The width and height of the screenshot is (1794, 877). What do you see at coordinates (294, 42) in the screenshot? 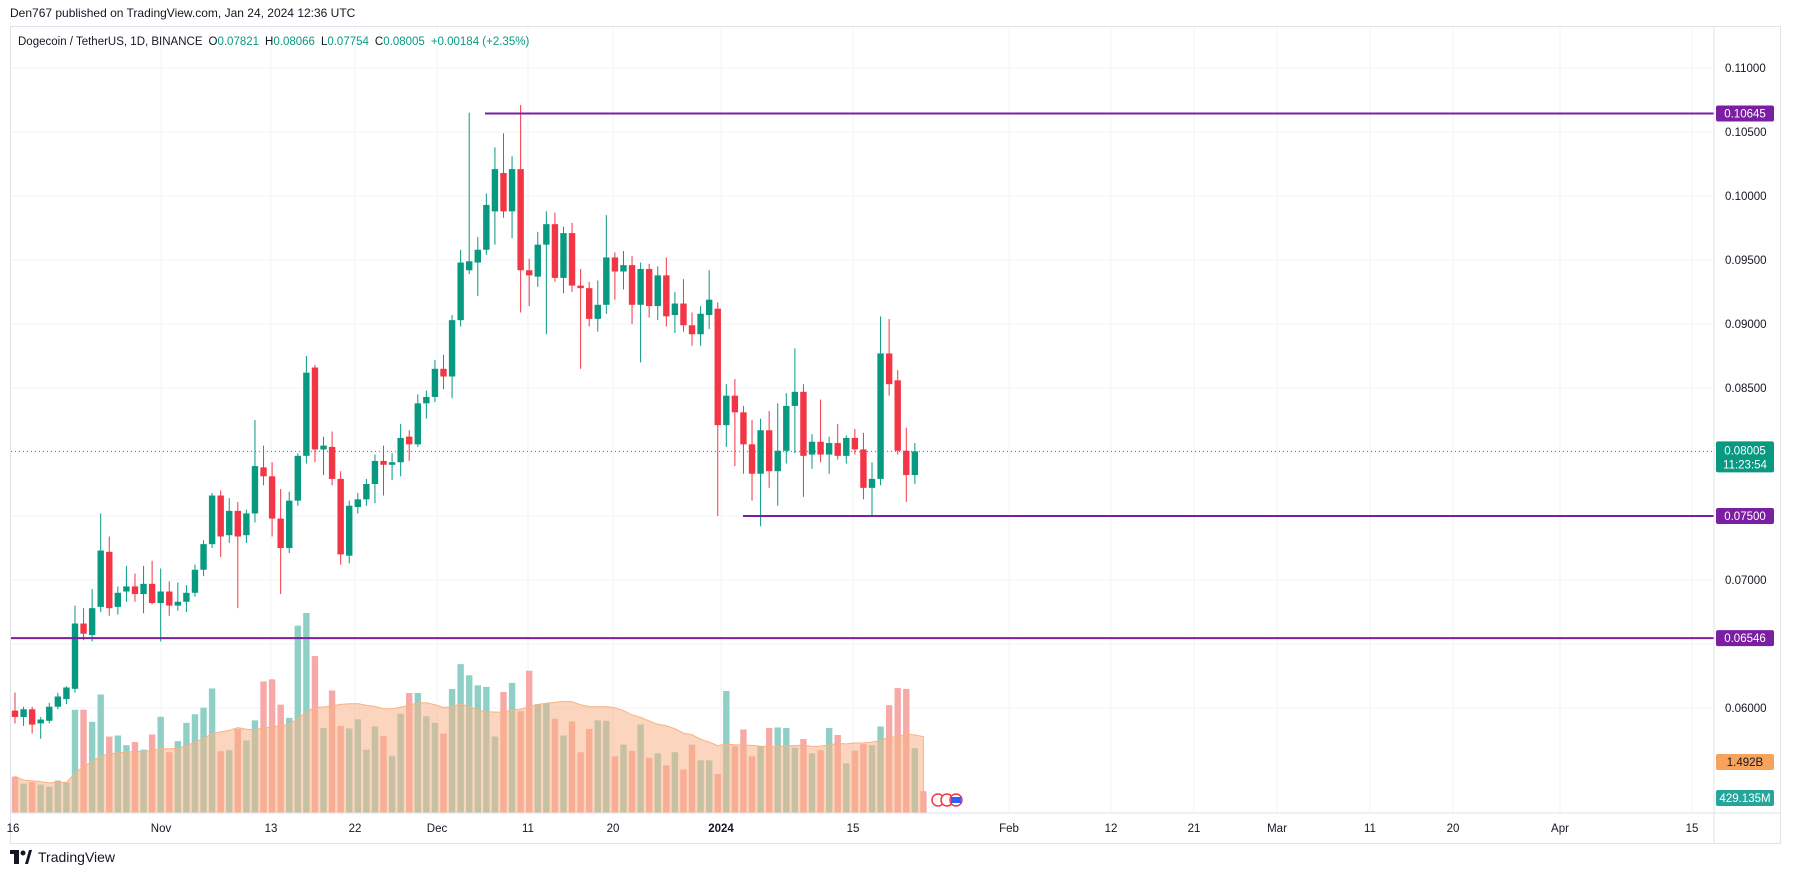
I see `high-value: 0.08066` at bounding box center [294, 42].